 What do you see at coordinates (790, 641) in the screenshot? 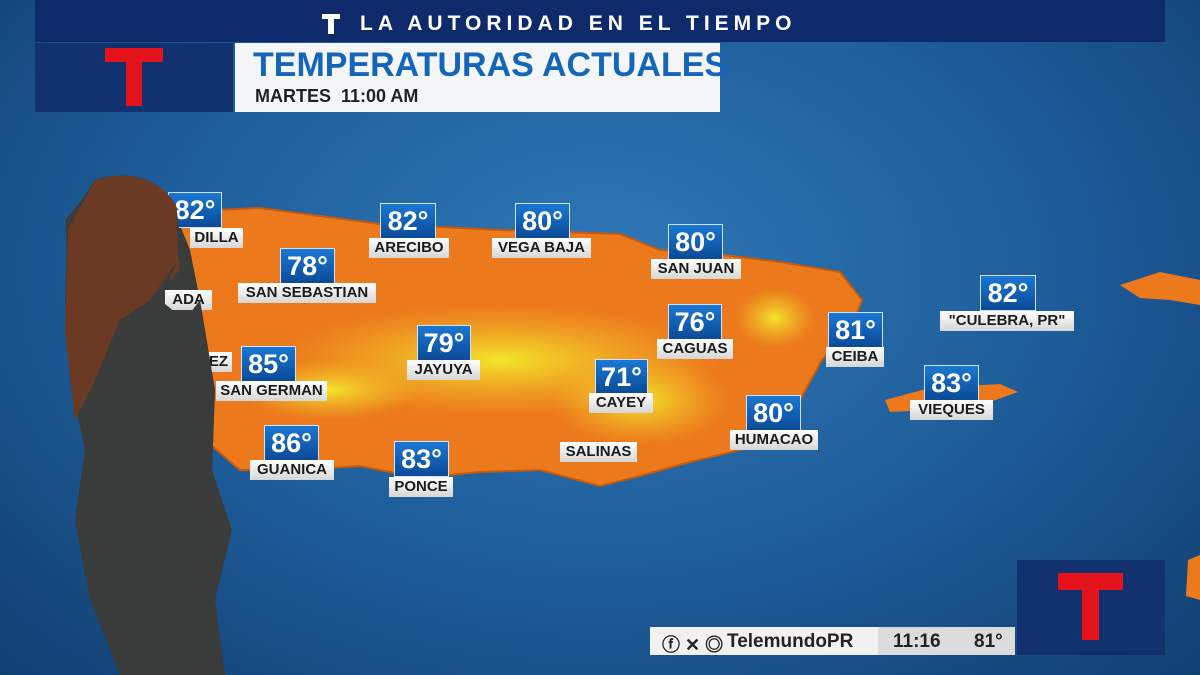
I see `footer-handle: TelemundoPR` at bounding box center [790, 641].